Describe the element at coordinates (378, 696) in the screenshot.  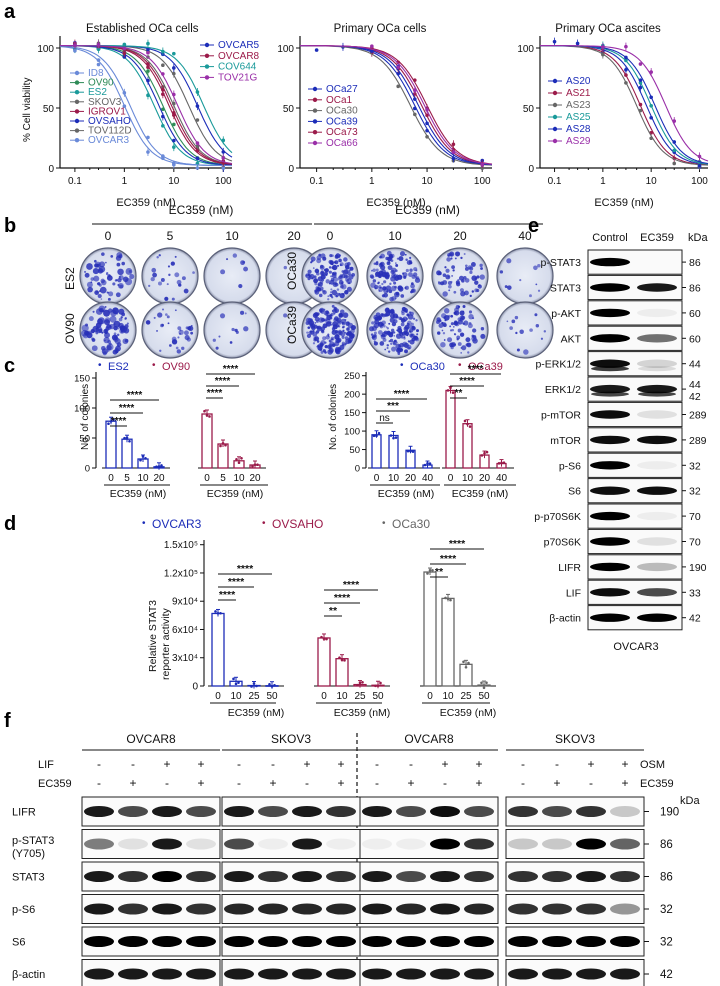
I see `x-tick-label: 50` at that location.